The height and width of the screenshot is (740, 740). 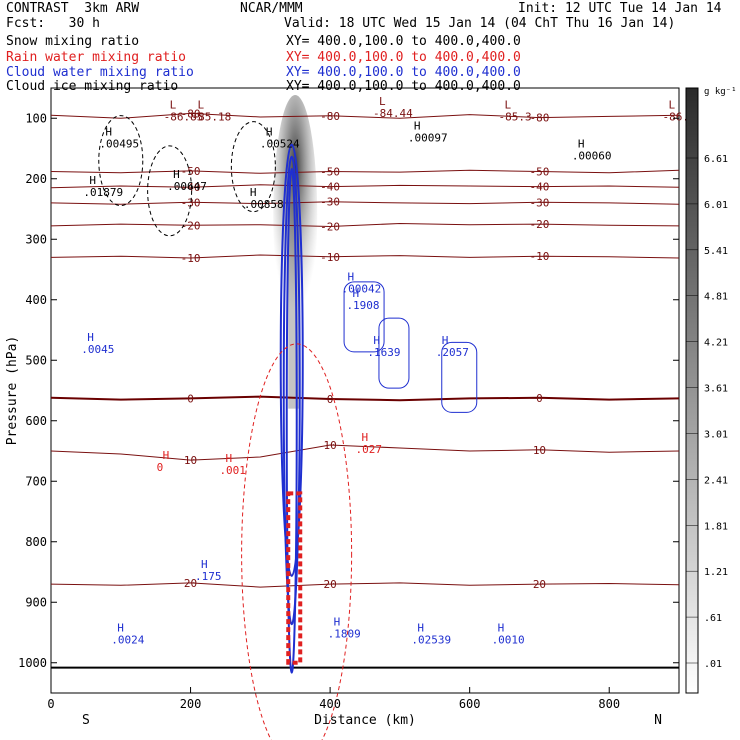 What do you see at coordinates (540, 224) in the screenshot?
I see `temp-label-4-2: -20` at bounding box center [540, 224].